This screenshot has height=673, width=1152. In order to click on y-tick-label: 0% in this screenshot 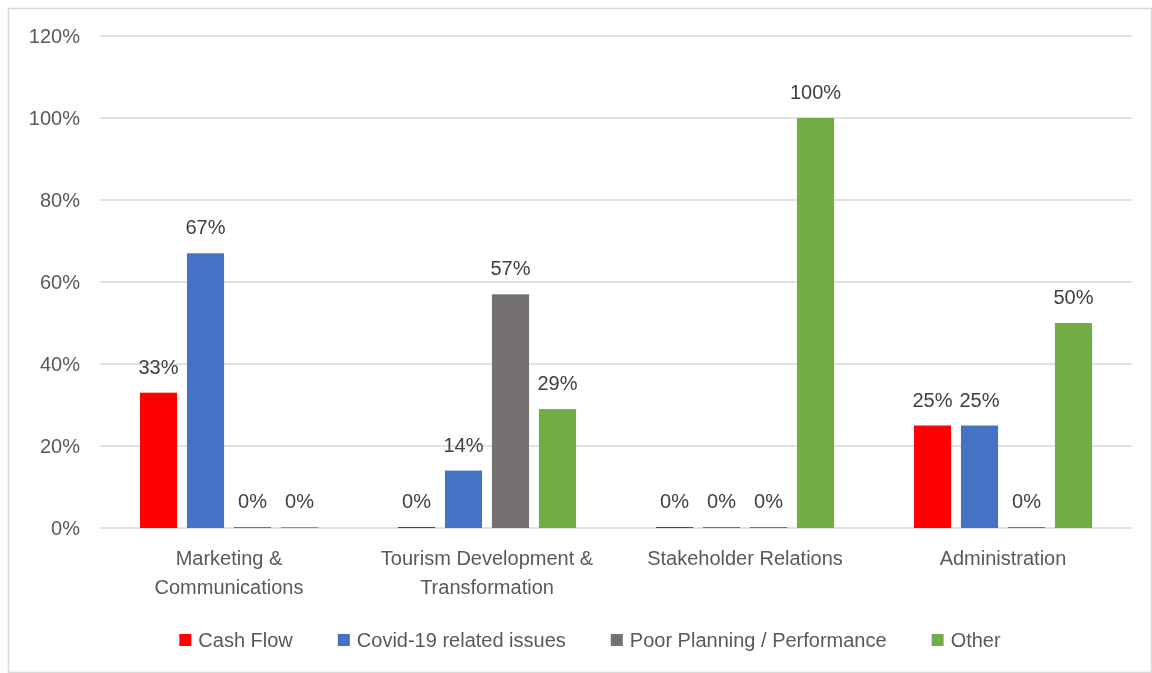, I will do `click(66, 528)`.